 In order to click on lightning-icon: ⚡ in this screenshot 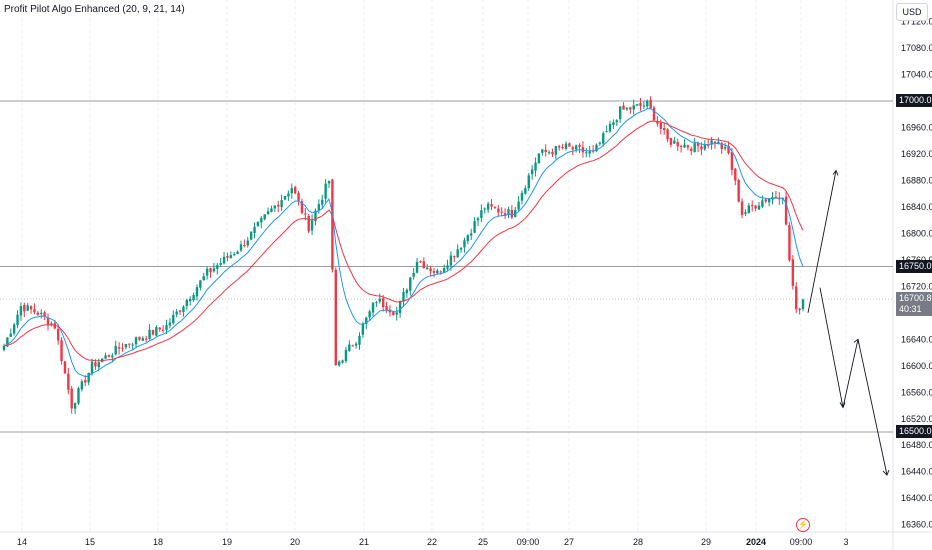, I will do `click(803, 525)`.